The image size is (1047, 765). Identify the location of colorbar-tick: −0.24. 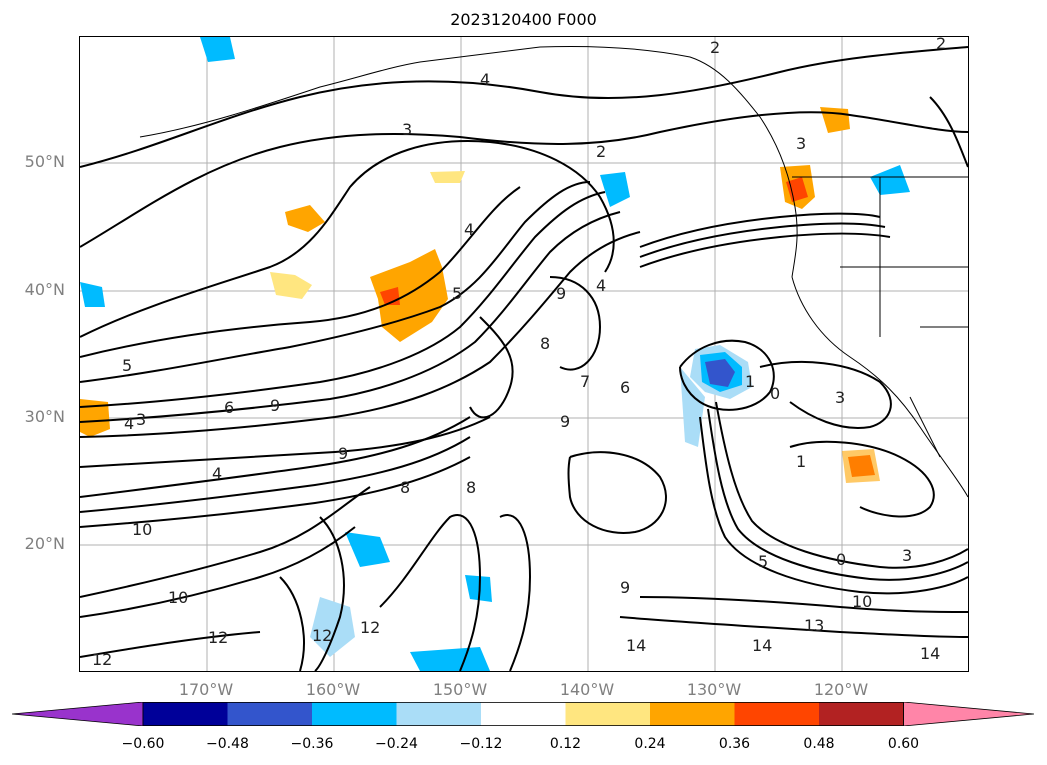
(396, 744).